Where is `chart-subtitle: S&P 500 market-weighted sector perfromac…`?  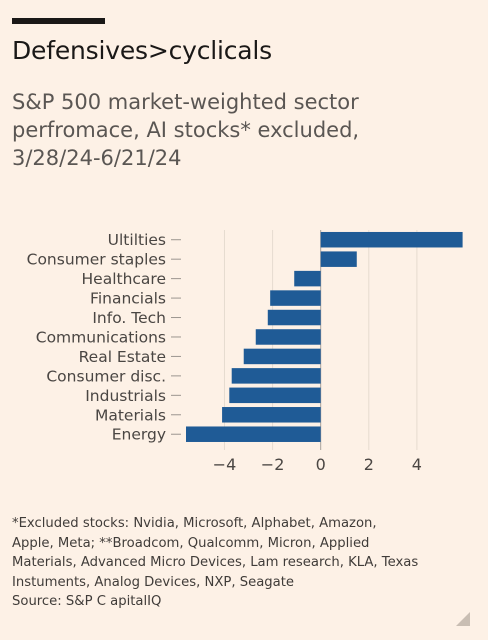 chart-subtitle: S&P 500 market-weighted sector perfromac… is located at coordinates (186, 130).